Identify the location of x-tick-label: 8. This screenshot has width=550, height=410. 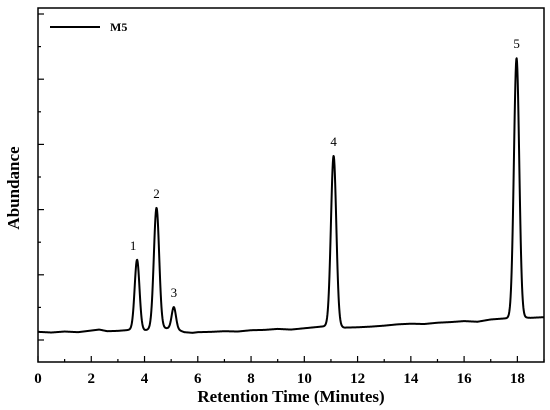
(251, 379).